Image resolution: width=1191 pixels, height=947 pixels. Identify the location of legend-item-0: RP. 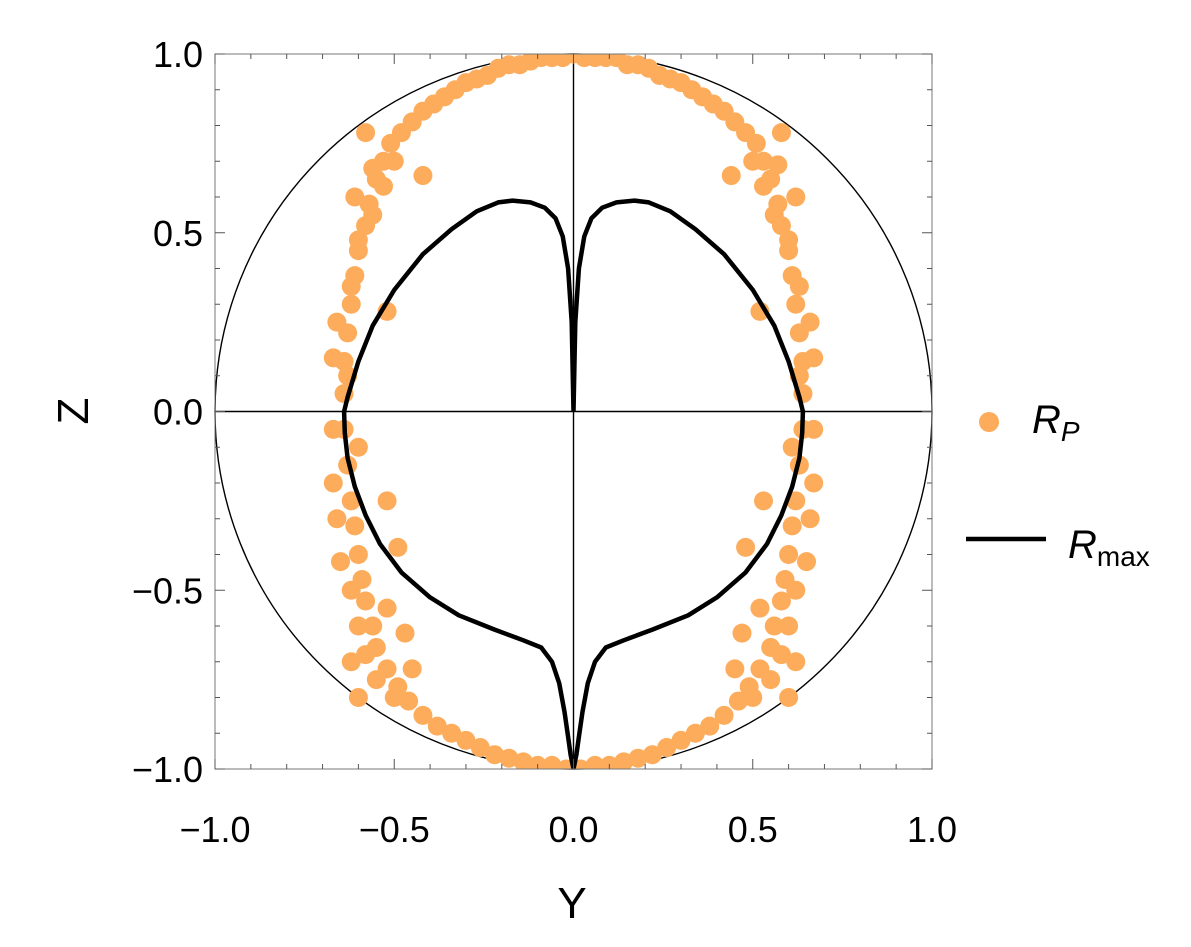
(1029, 422).